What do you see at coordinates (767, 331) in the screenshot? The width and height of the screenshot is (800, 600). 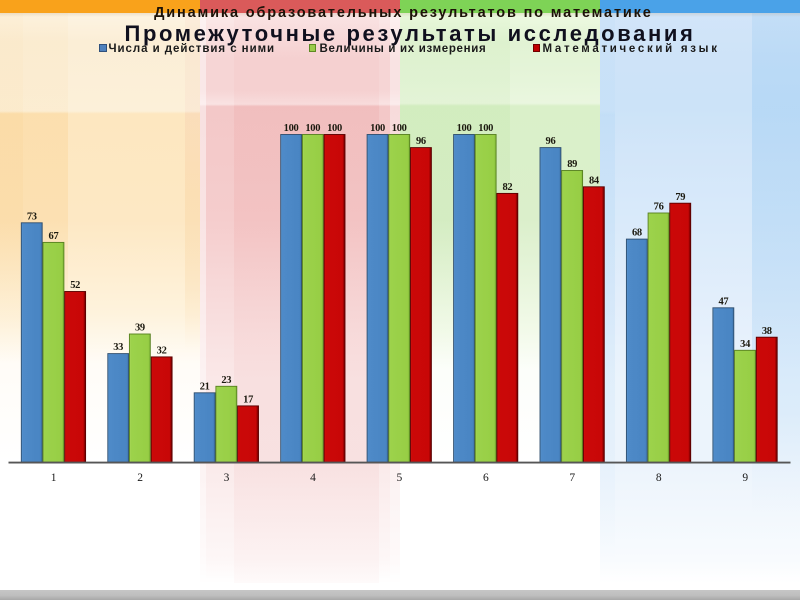 I see `svg-text: 38` at bounding box center [767, 331].